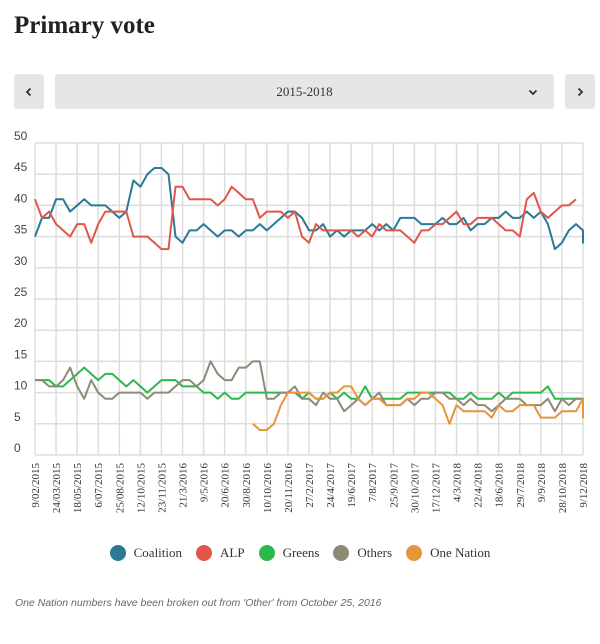  What do you see at coordinates (21, 261) in the screenshot?
I see `y-tick-label: 30` at bounding box center [21, 261].